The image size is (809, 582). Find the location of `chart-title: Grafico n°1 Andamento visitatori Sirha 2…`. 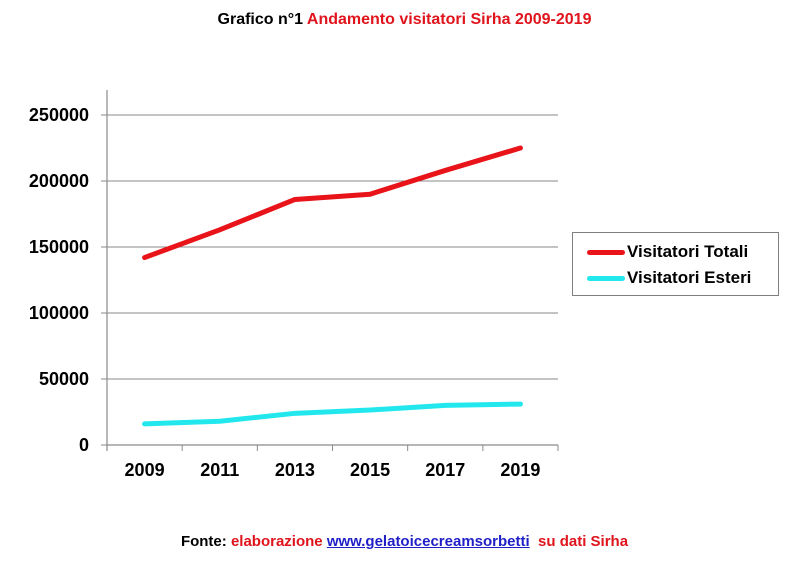

chart-title: Grafico n°1 Andamento visitatori Sirha 2… is located at coordinates (404, 20).